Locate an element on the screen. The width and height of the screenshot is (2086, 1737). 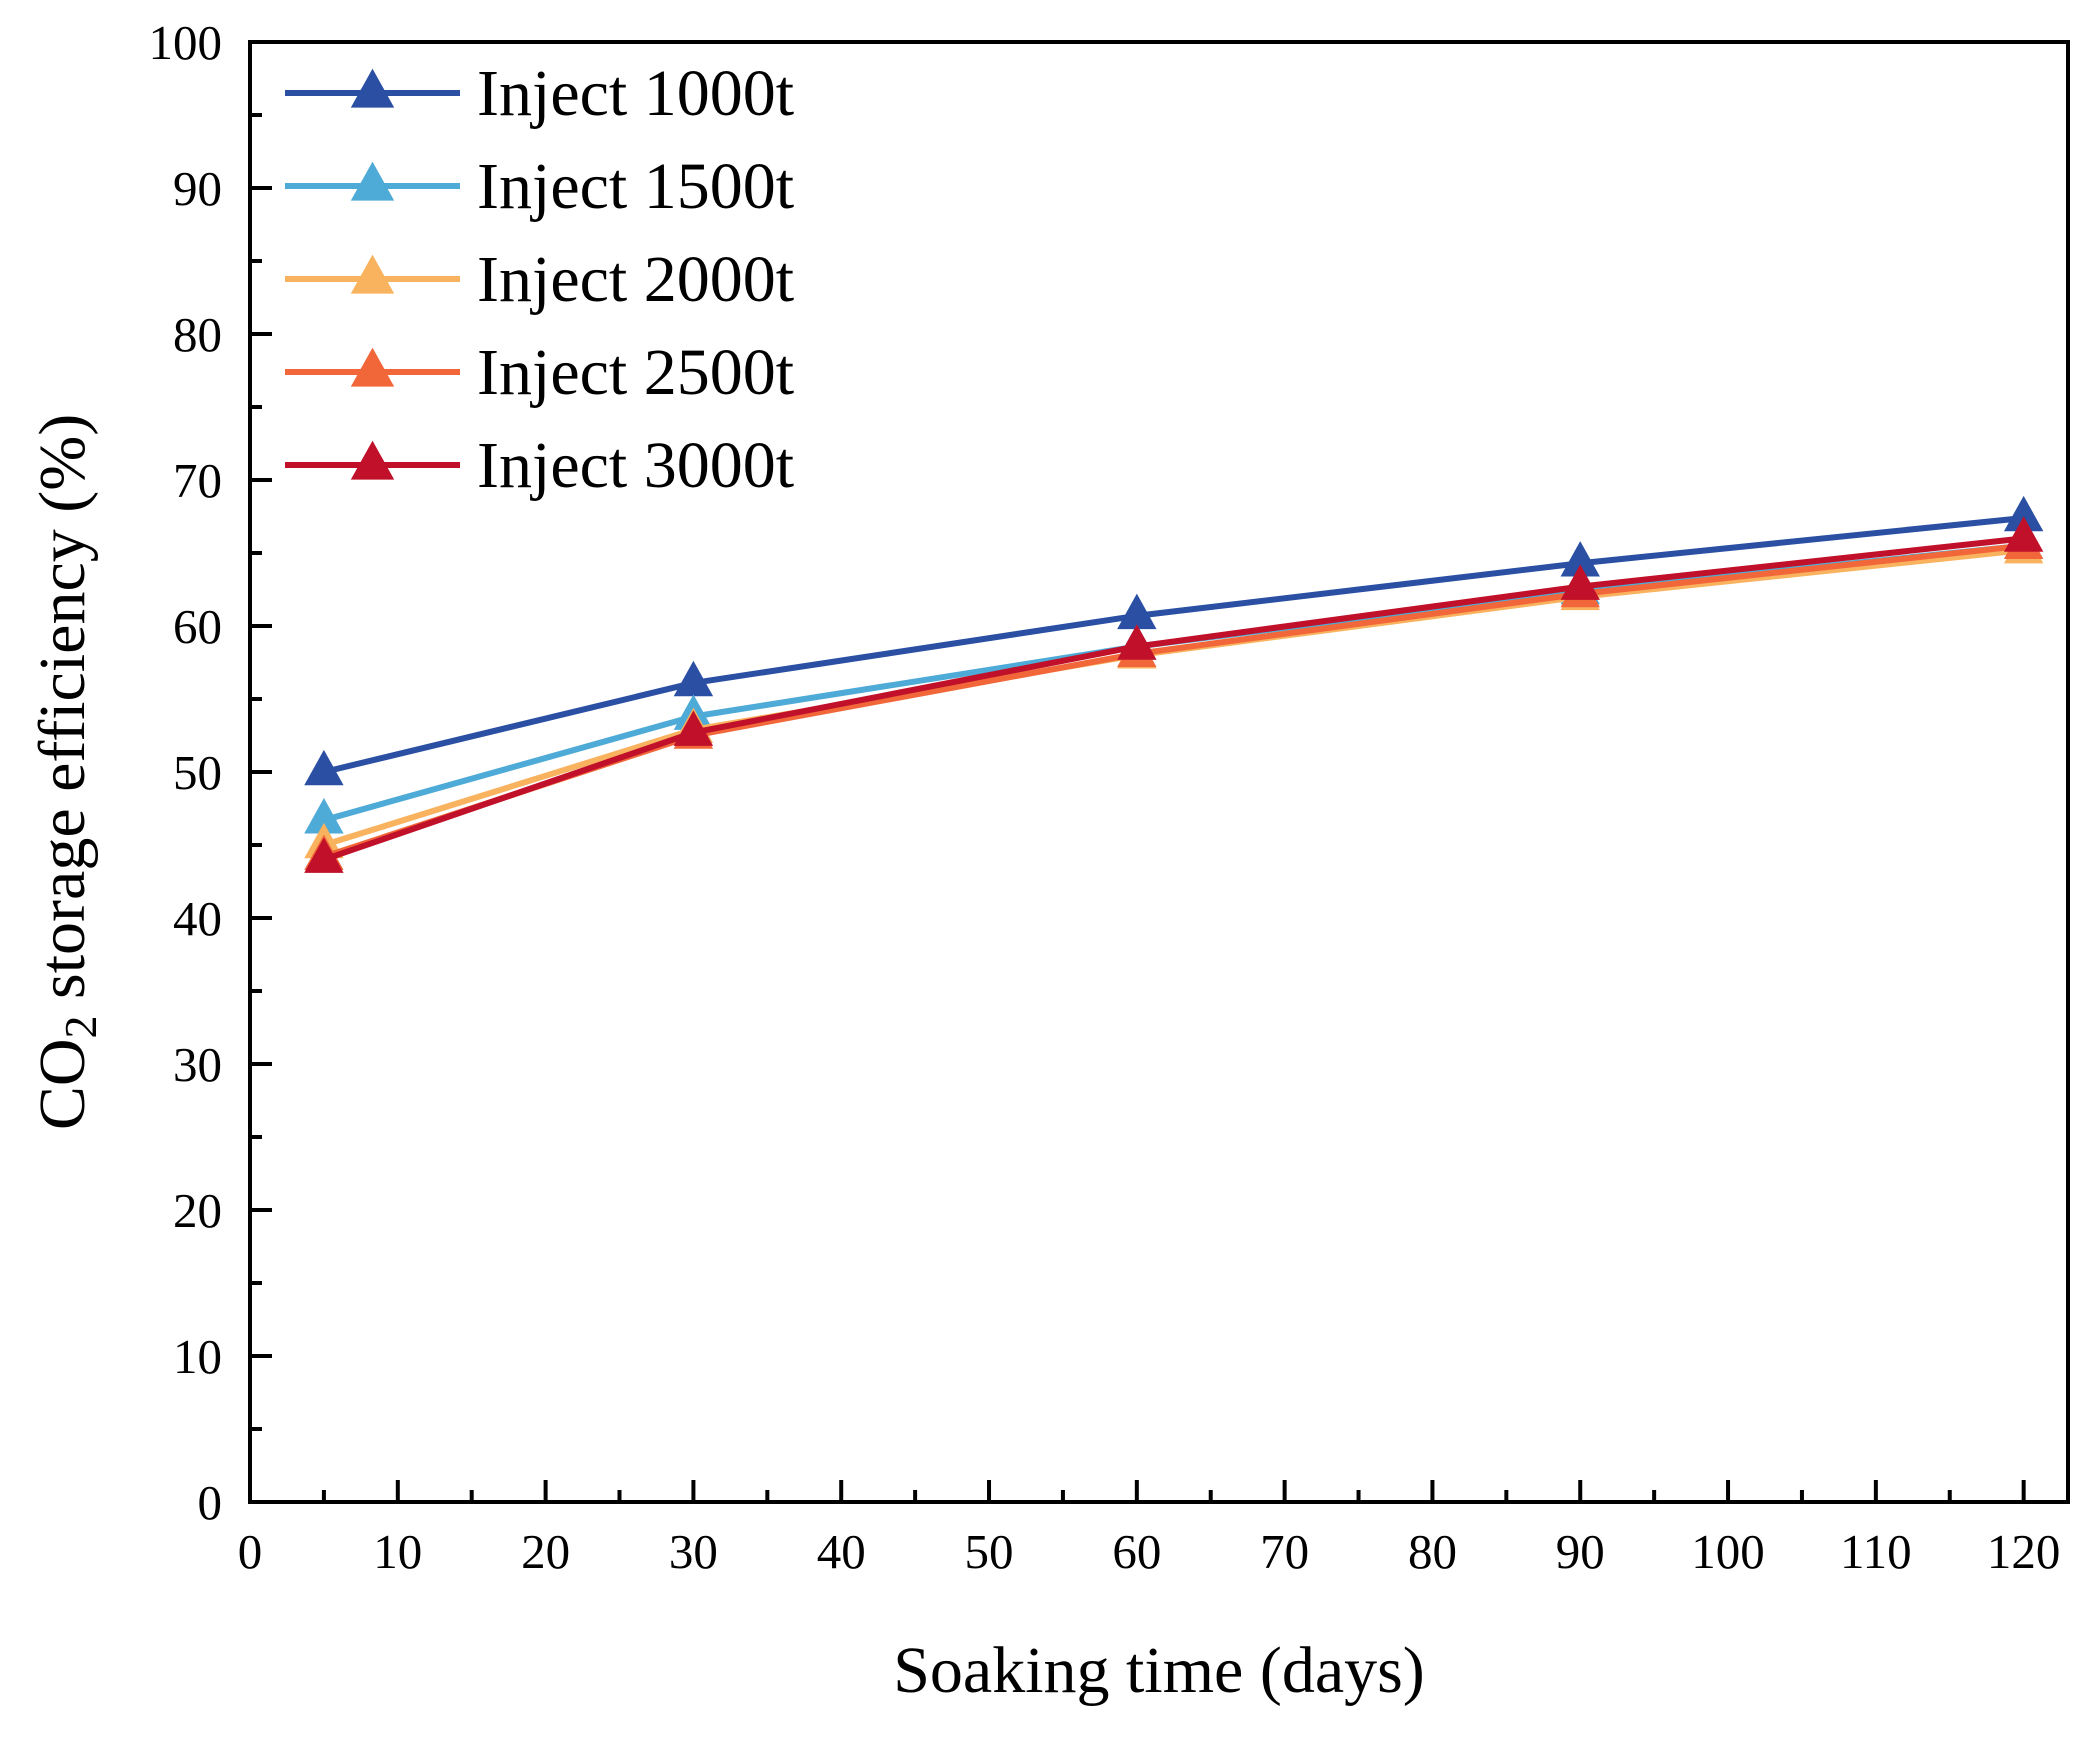
x-tick-label: 0 is located at coordinates (250, 1551).